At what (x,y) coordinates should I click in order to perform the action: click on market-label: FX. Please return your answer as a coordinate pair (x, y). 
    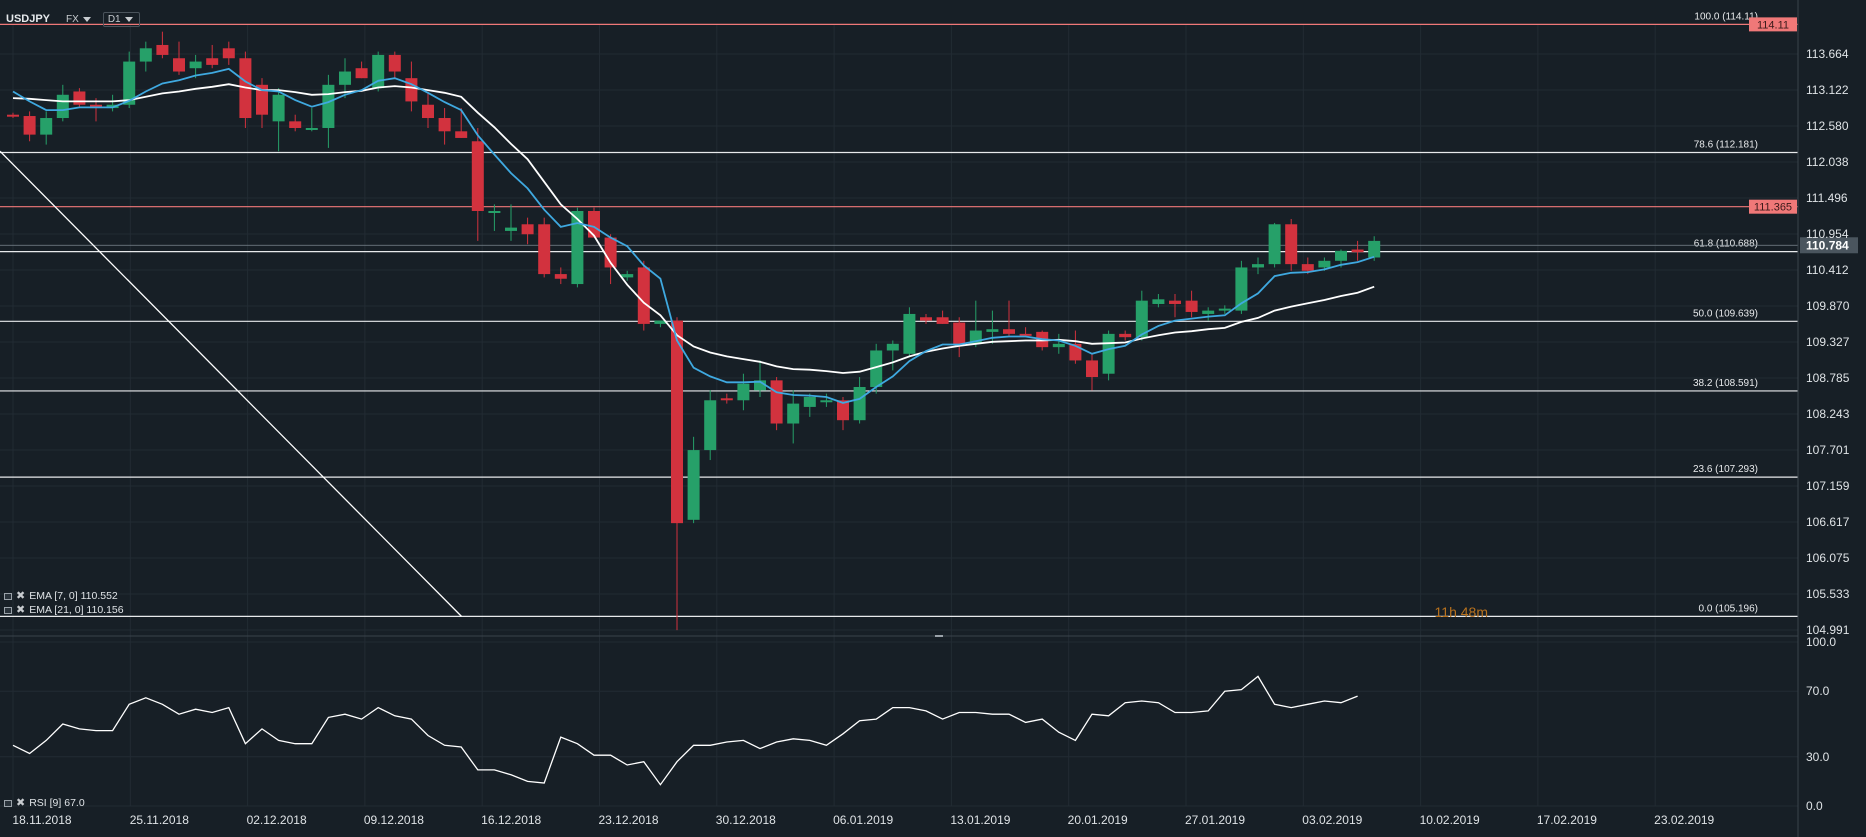
    Looking at the image, I should click on (72, 19).